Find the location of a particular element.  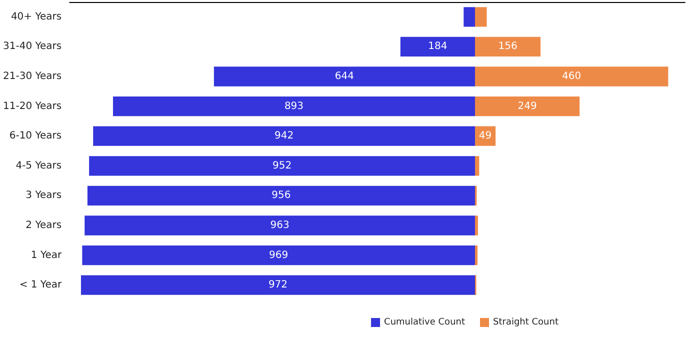

legend-label: Straight Count is located at coordinates (526, 323).